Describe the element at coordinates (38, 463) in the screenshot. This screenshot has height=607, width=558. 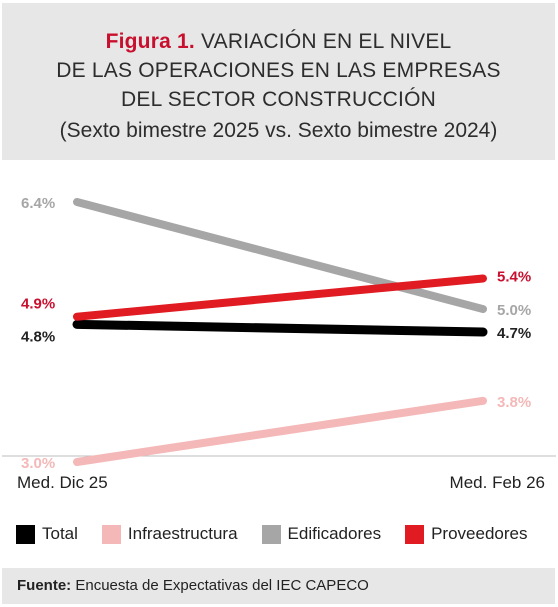
I see `data-label-infraestructura-start: 3.0%` at that location.